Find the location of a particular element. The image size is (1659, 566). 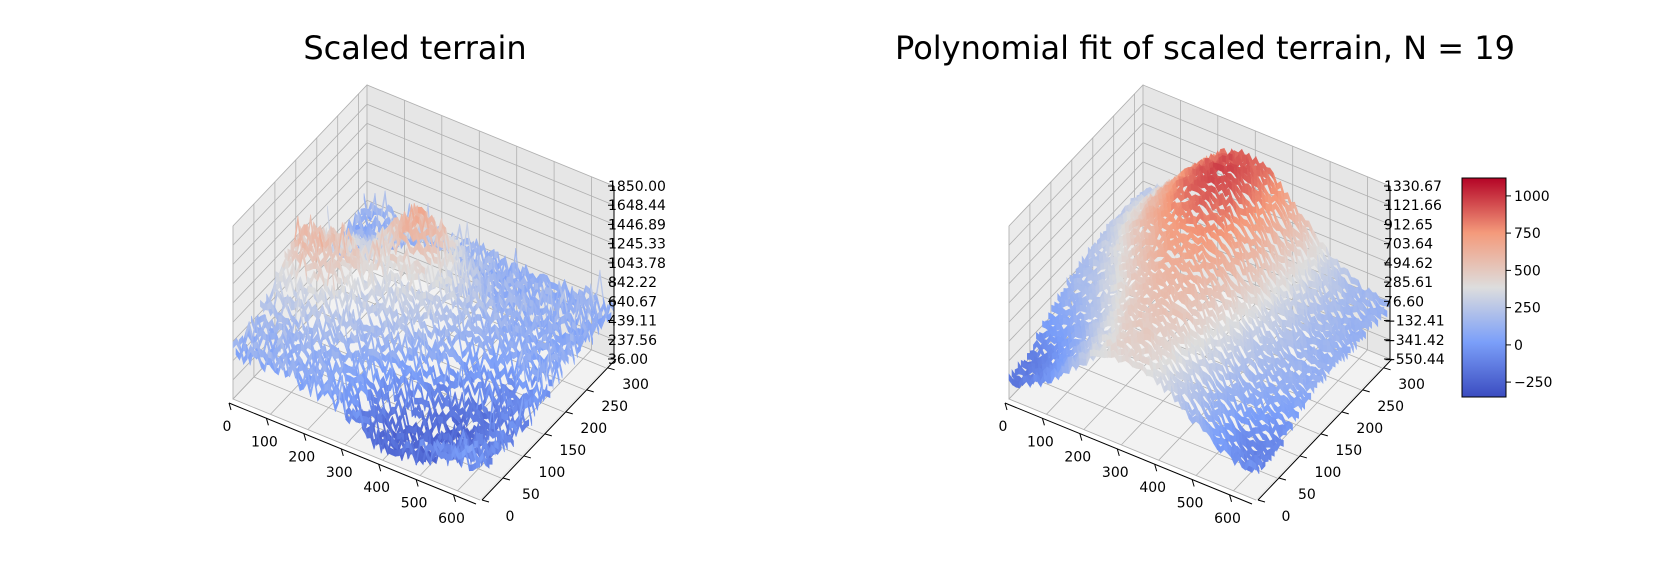

x-tick-label: 100 is located at coordinates (264, 442).